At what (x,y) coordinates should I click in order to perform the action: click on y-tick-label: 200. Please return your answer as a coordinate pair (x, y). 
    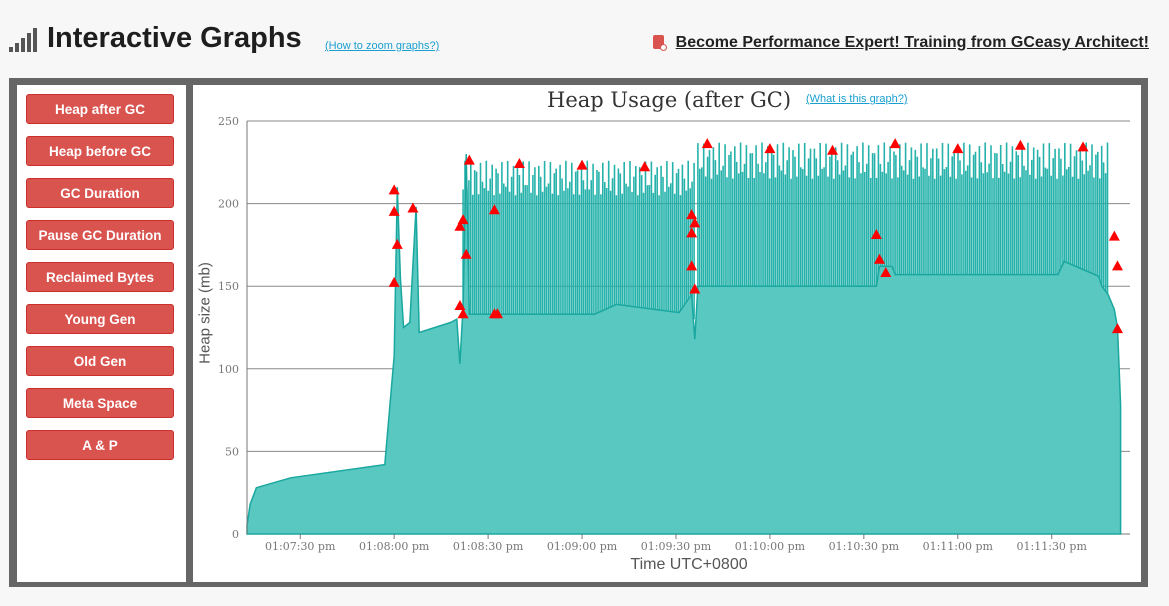
    Looking at the image, I should click on (228, 204).